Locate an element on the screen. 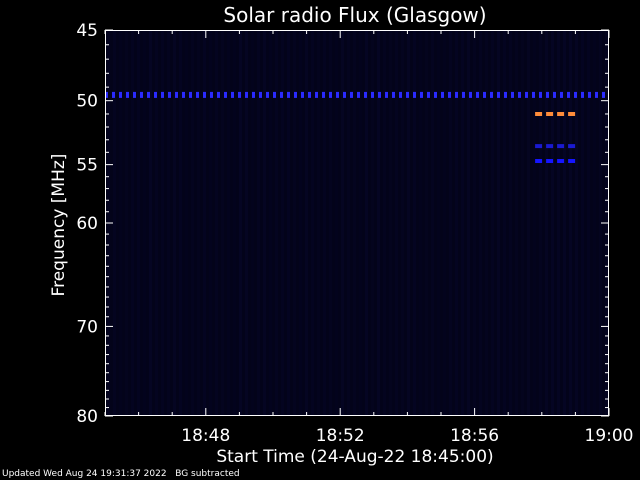  chart-title: Solar radio Flux (Glasgow) is located at coordinates (354, 15).